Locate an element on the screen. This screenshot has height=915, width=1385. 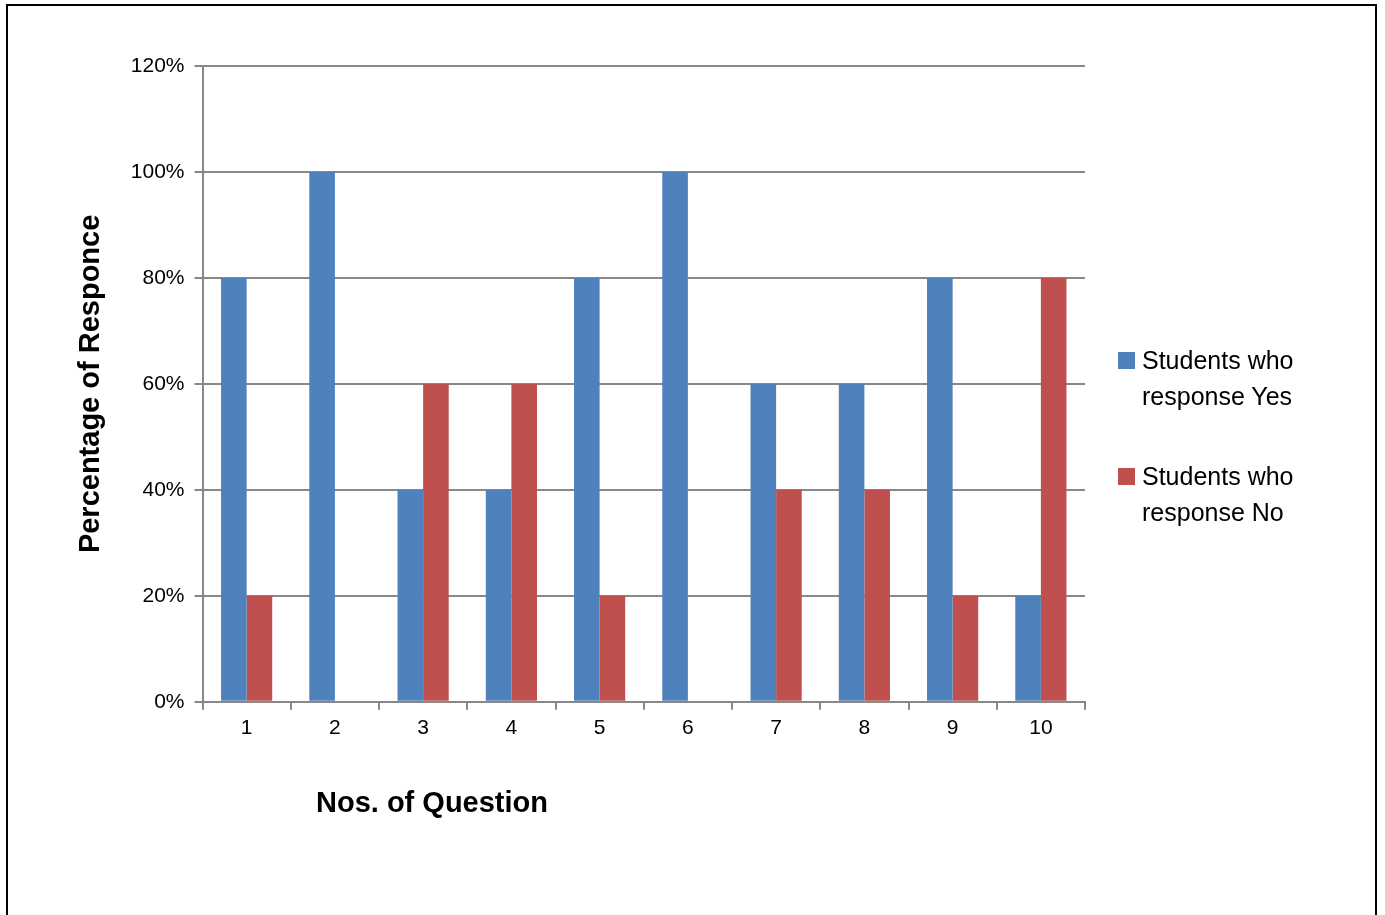
y-tick-label: 20% is located at coordinates (163, 594).